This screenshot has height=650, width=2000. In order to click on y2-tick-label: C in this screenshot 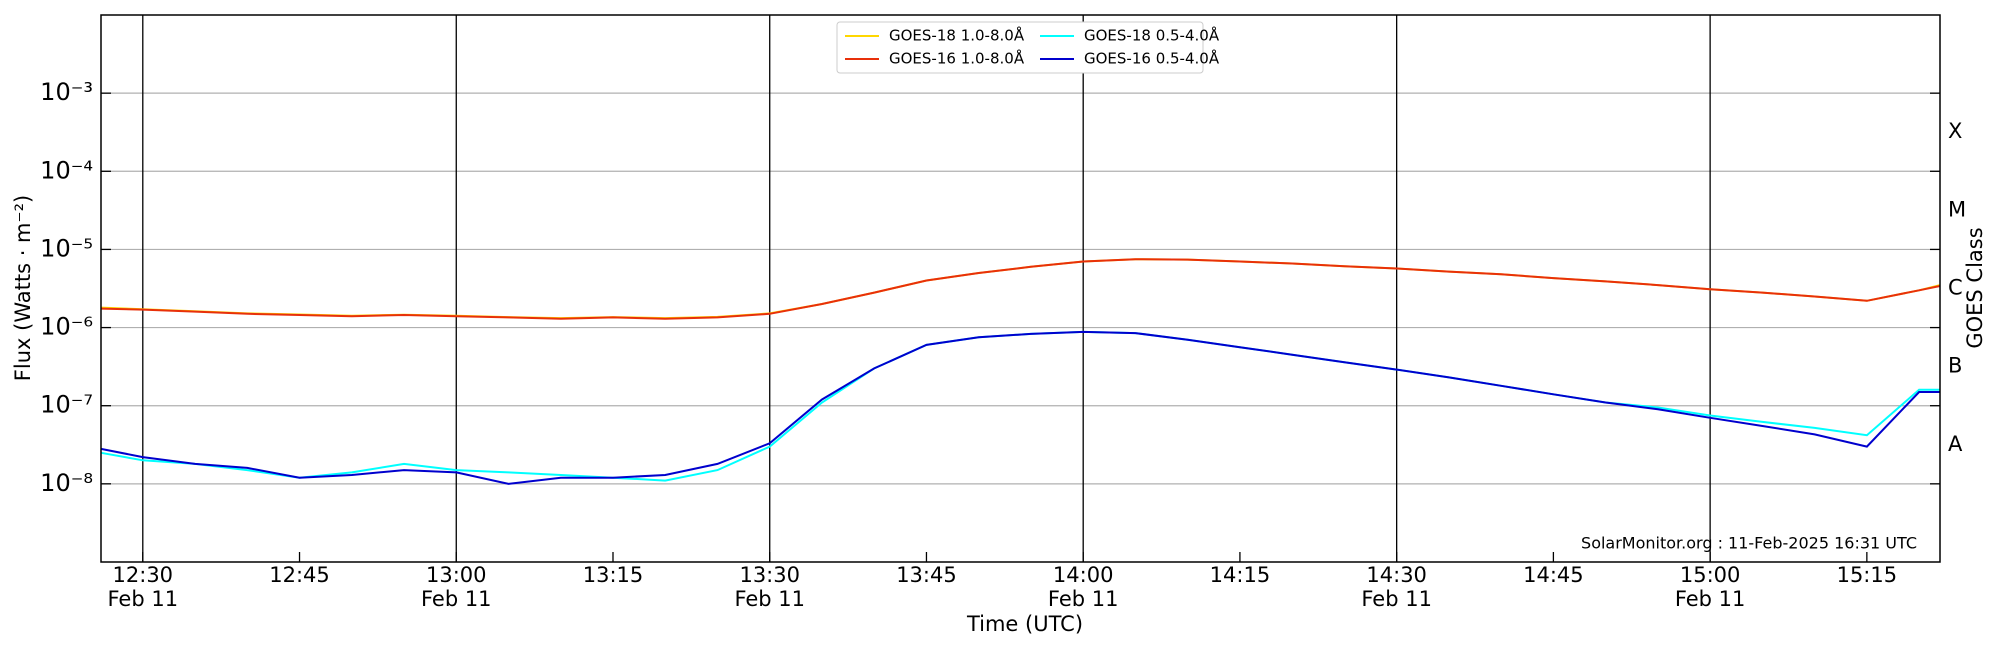, I will do `click(1955, 288)`.